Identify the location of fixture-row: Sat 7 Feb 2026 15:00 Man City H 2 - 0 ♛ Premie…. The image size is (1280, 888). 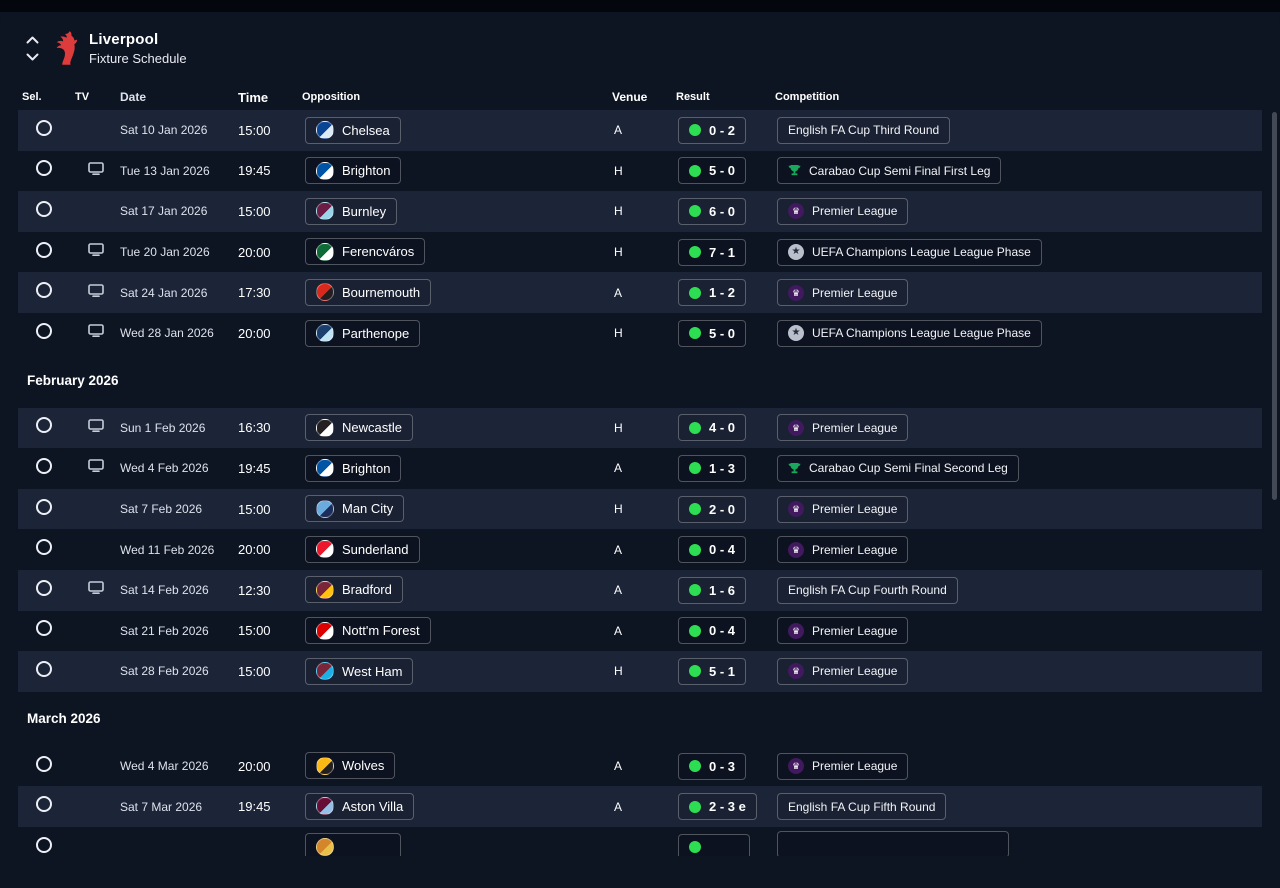
(640, 509).